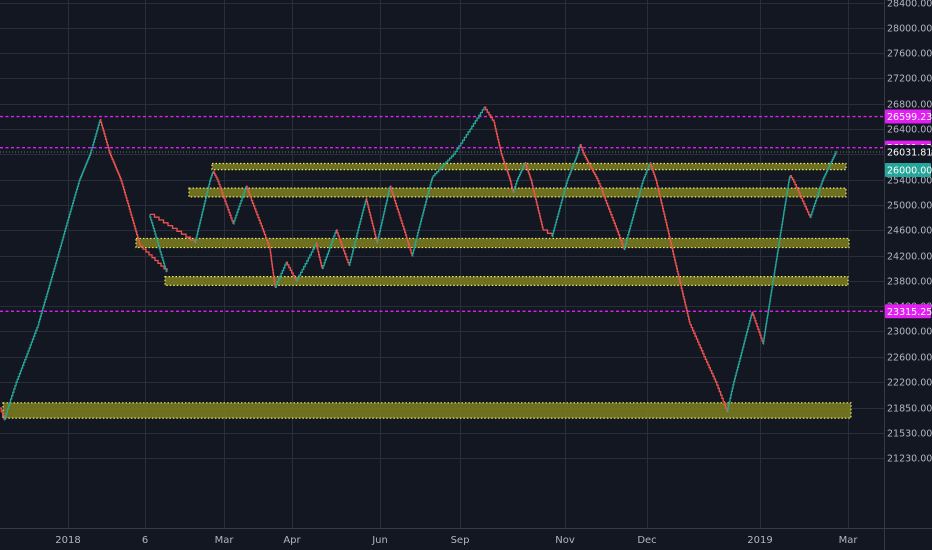  I want to click on price-axis-tick-label: 21530.00, so click(909, 434).